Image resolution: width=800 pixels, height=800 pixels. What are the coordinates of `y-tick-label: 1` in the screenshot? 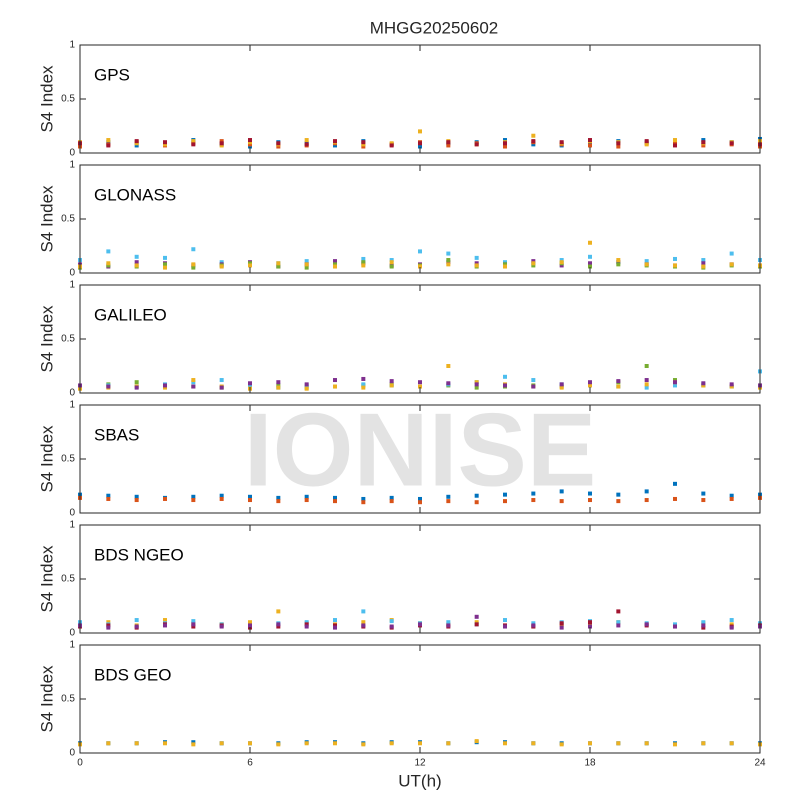 It's located at (72, 285).